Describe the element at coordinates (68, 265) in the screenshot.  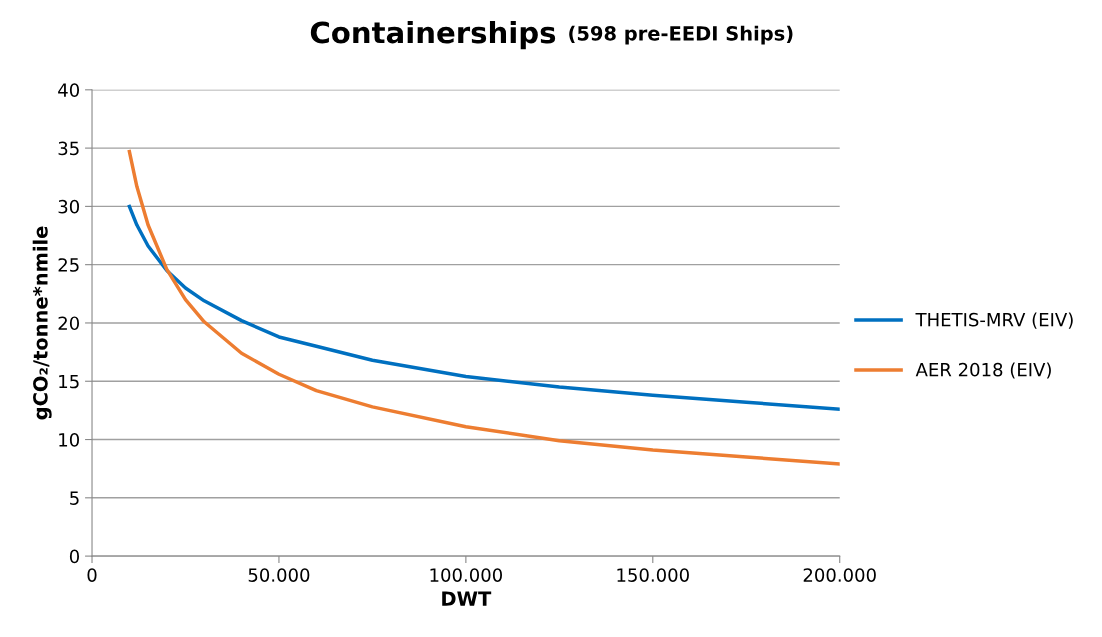
I see `y-tick-label: 25` at that location.